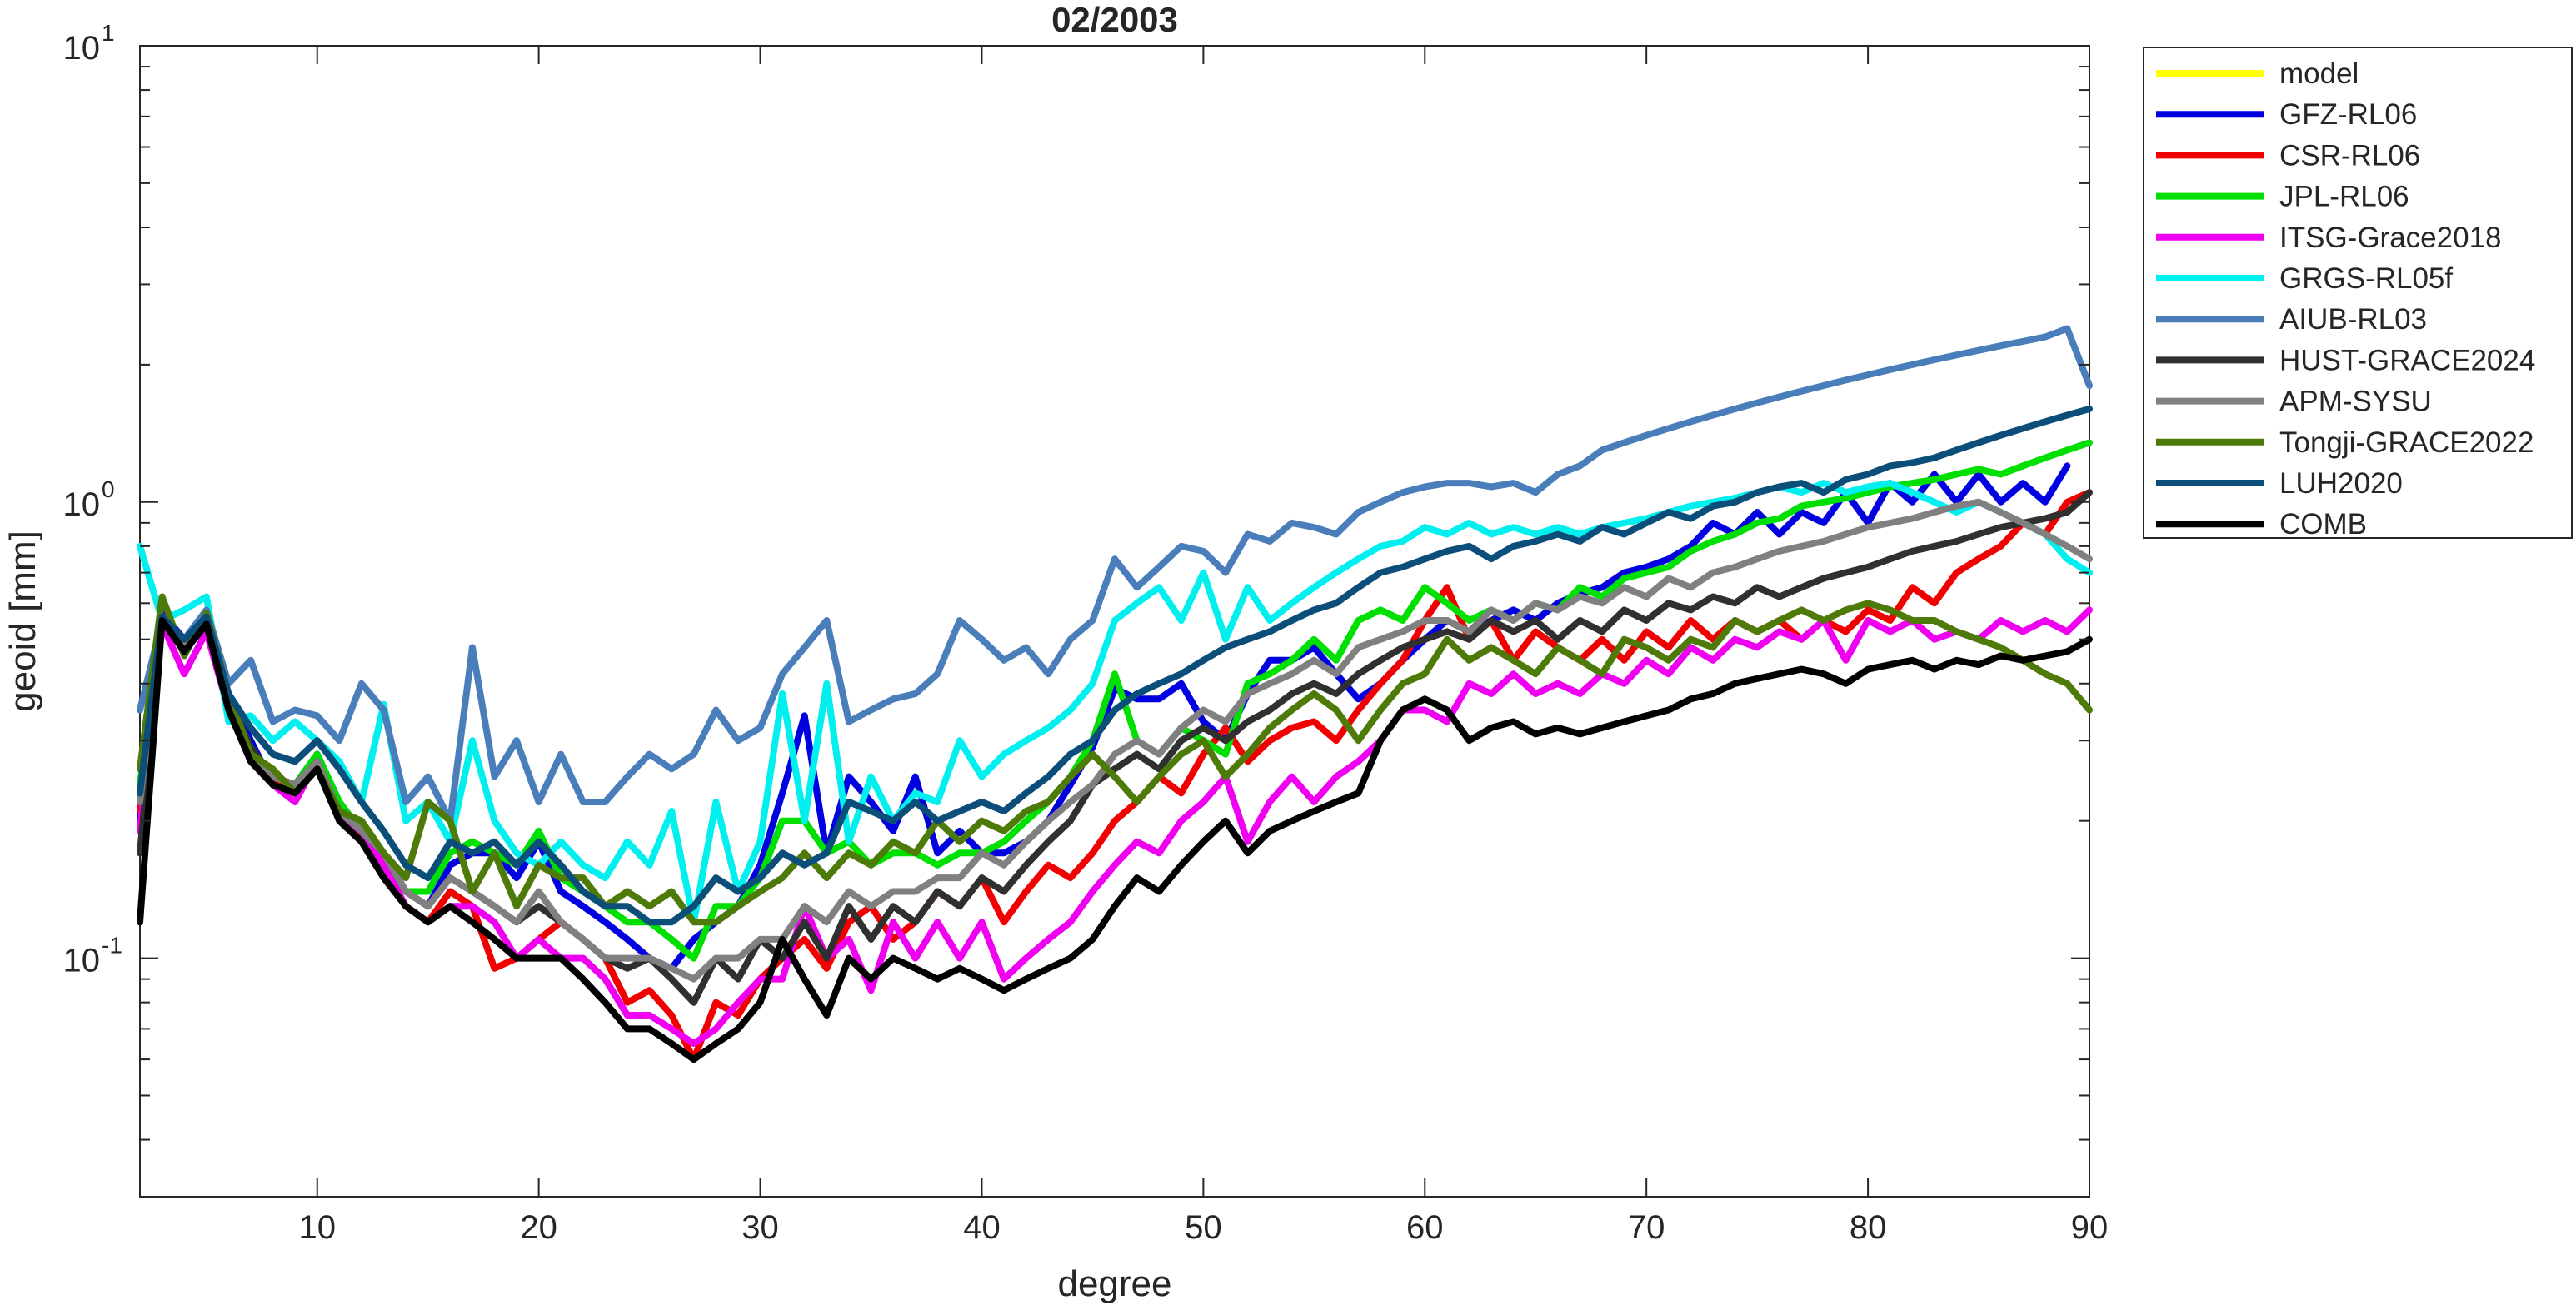 The width and height of the screenshot is (2576, 1305). What do you see at coordinates (2090, 1227) in the screenshot?
I see `x-tick-label-8: 90` at bounding box center [2090, 1227].